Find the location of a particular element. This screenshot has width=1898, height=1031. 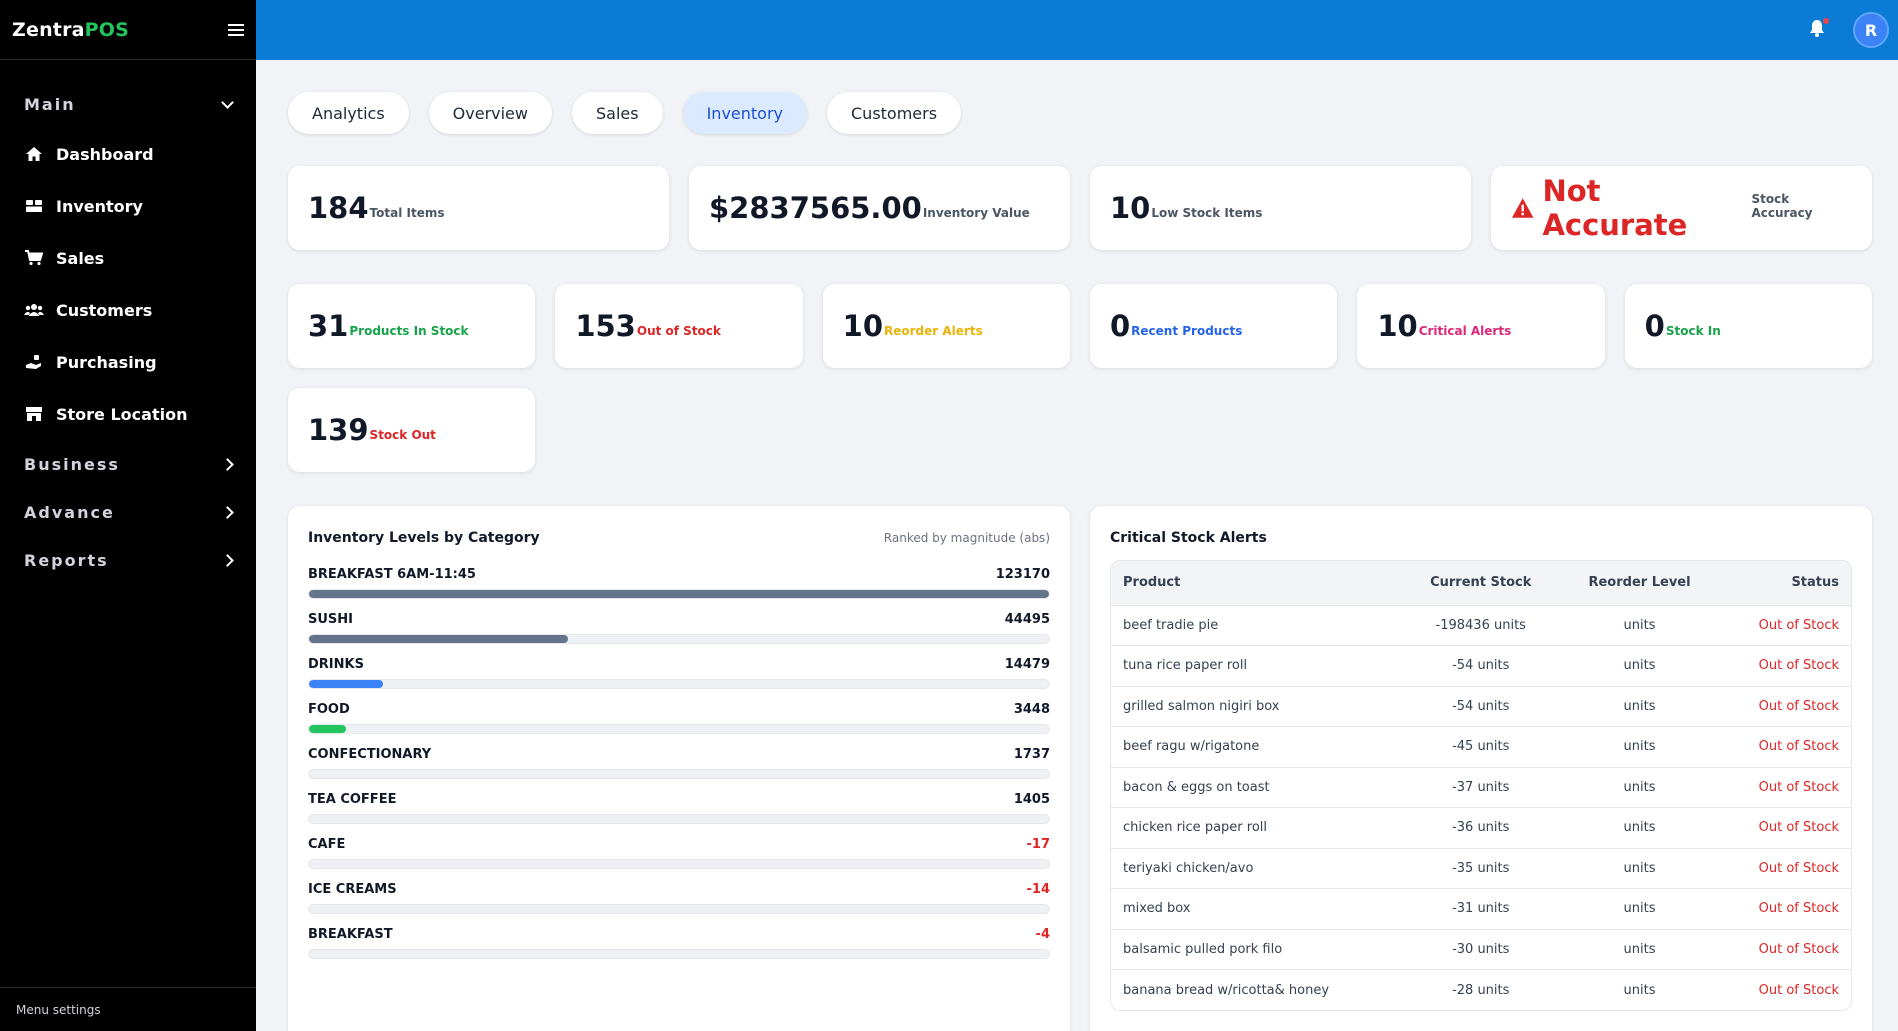

stat-value: Not Accurate is located at coordinates (1615, 208).